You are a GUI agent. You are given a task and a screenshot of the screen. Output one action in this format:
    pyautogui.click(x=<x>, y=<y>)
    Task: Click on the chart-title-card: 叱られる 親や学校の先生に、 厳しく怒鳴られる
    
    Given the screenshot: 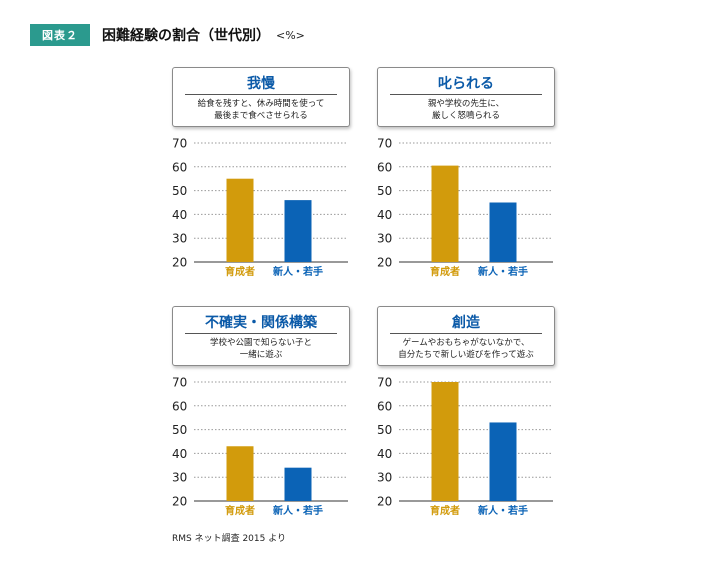 What is the action you would take?
    pyautogui.click(x=466, y=97)
    